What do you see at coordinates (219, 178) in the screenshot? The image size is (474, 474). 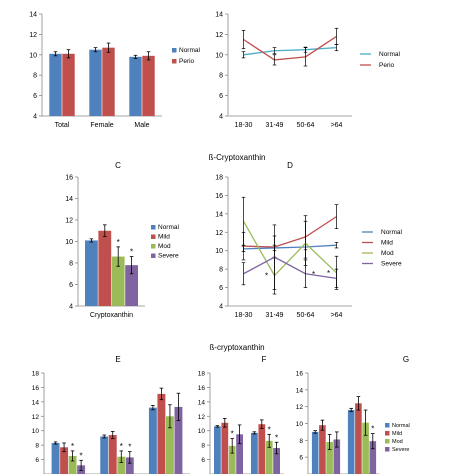 I see `y-tick-label-D: 18` at bounding box center [219, 178].